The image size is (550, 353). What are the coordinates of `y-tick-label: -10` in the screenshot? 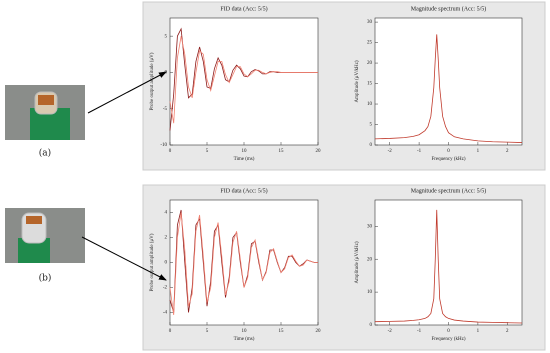 It's located at (163, 145).